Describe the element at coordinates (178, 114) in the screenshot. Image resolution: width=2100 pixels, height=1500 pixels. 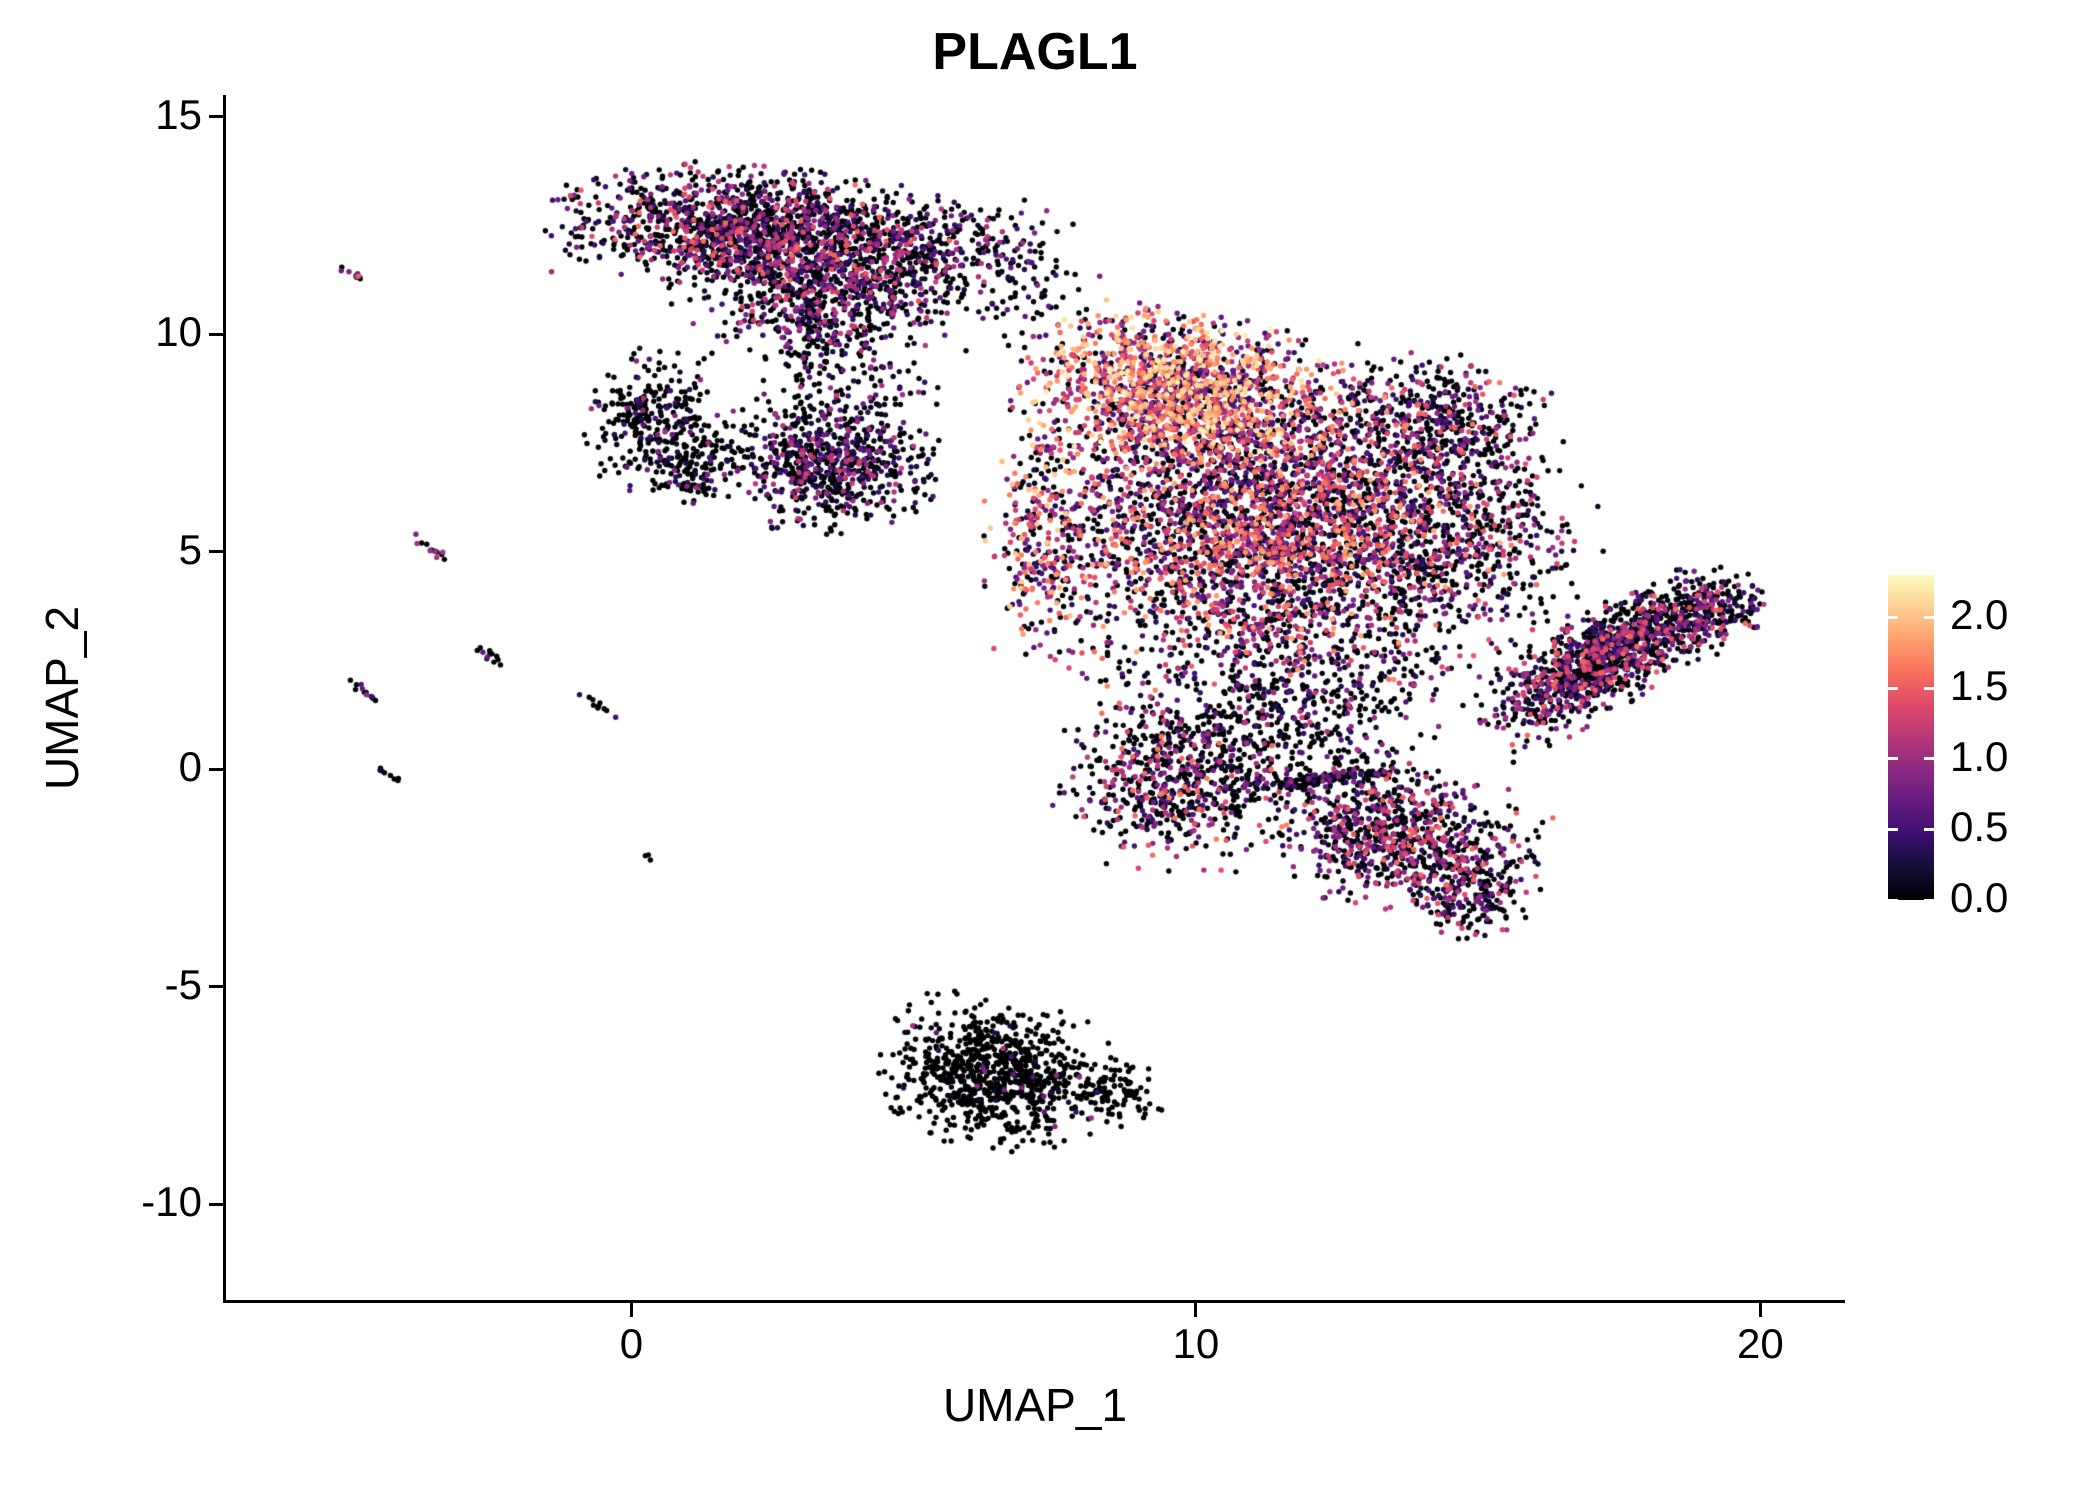
I see `y-tick-label: 15` at that location.